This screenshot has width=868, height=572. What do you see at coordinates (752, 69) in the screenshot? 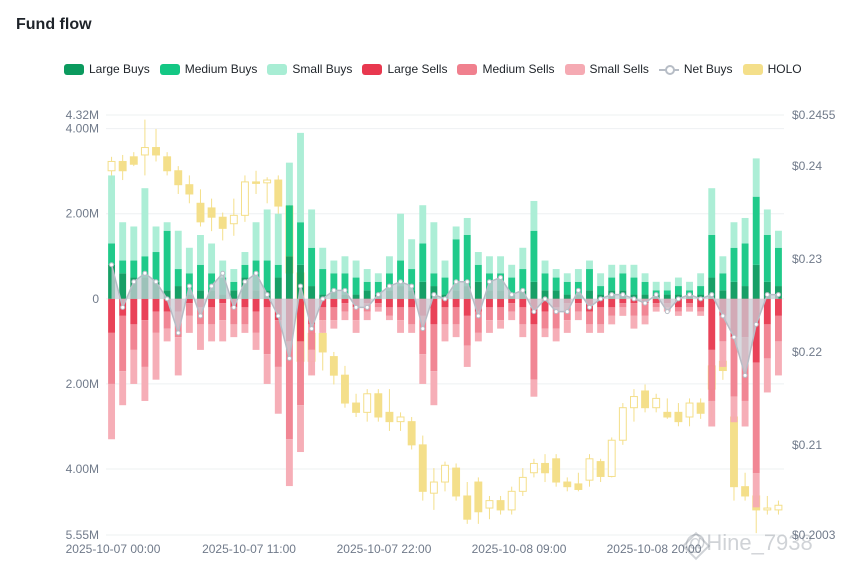
I see `holo-swatch` at bounding box center [752, 69].